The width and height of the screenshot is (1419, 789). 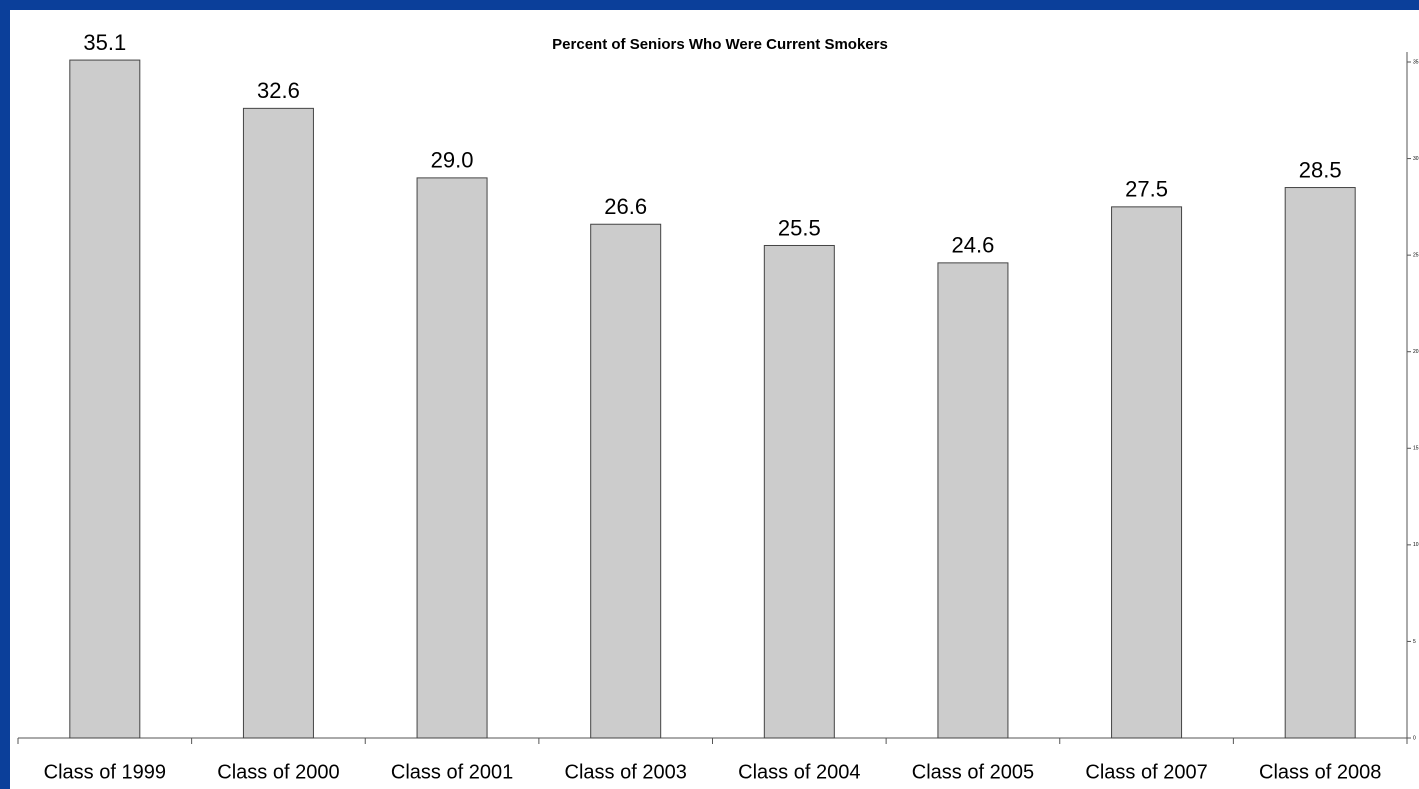 What do you see at coordinates (1414, 738) in the screenshot?
I see `y-tick-label: 0` at bounding box center [1414, 738].